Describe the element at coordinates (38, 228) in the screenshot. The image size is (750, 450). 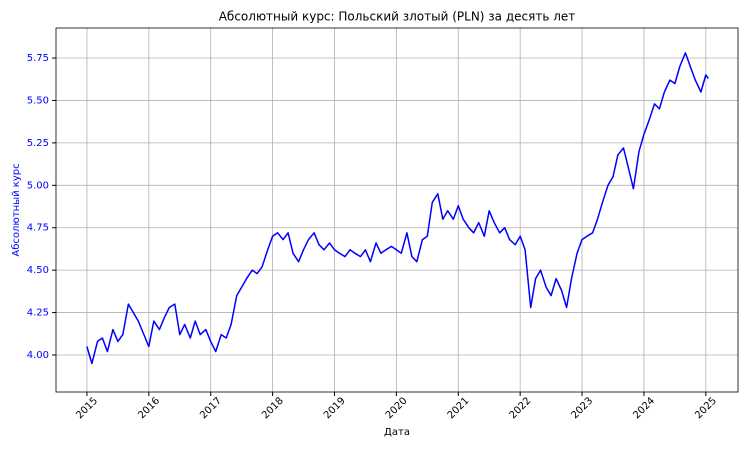
I see `y-tick-label: 4.75` at that location.